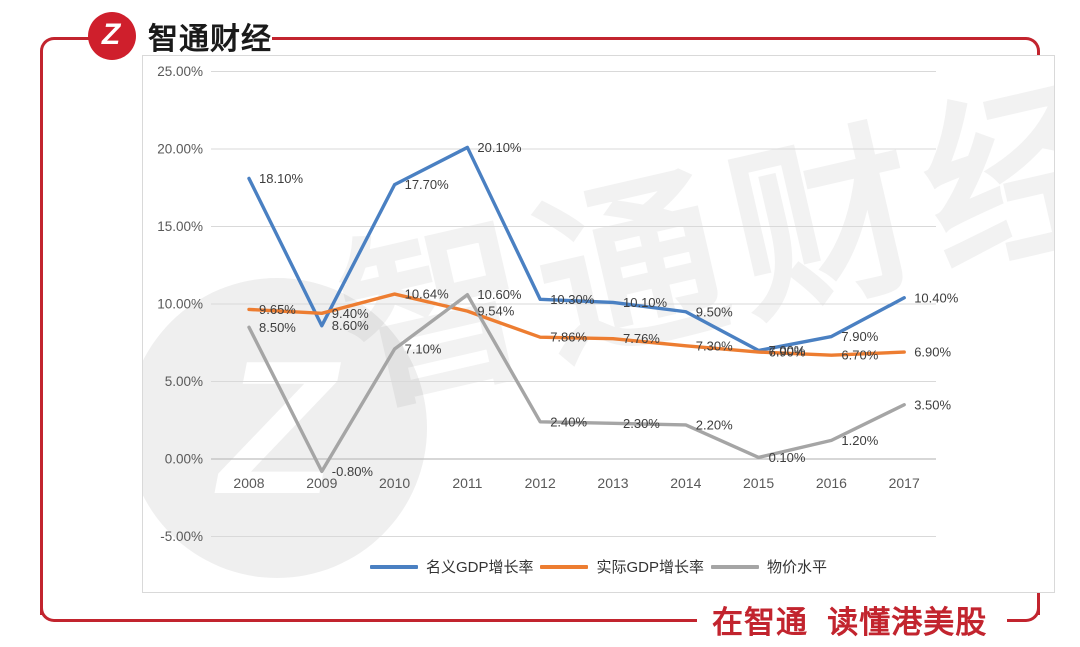 Image resolution: width=1080 pixels, height=647 pixels. I want to click on frame-top-left, so click(71, 326).